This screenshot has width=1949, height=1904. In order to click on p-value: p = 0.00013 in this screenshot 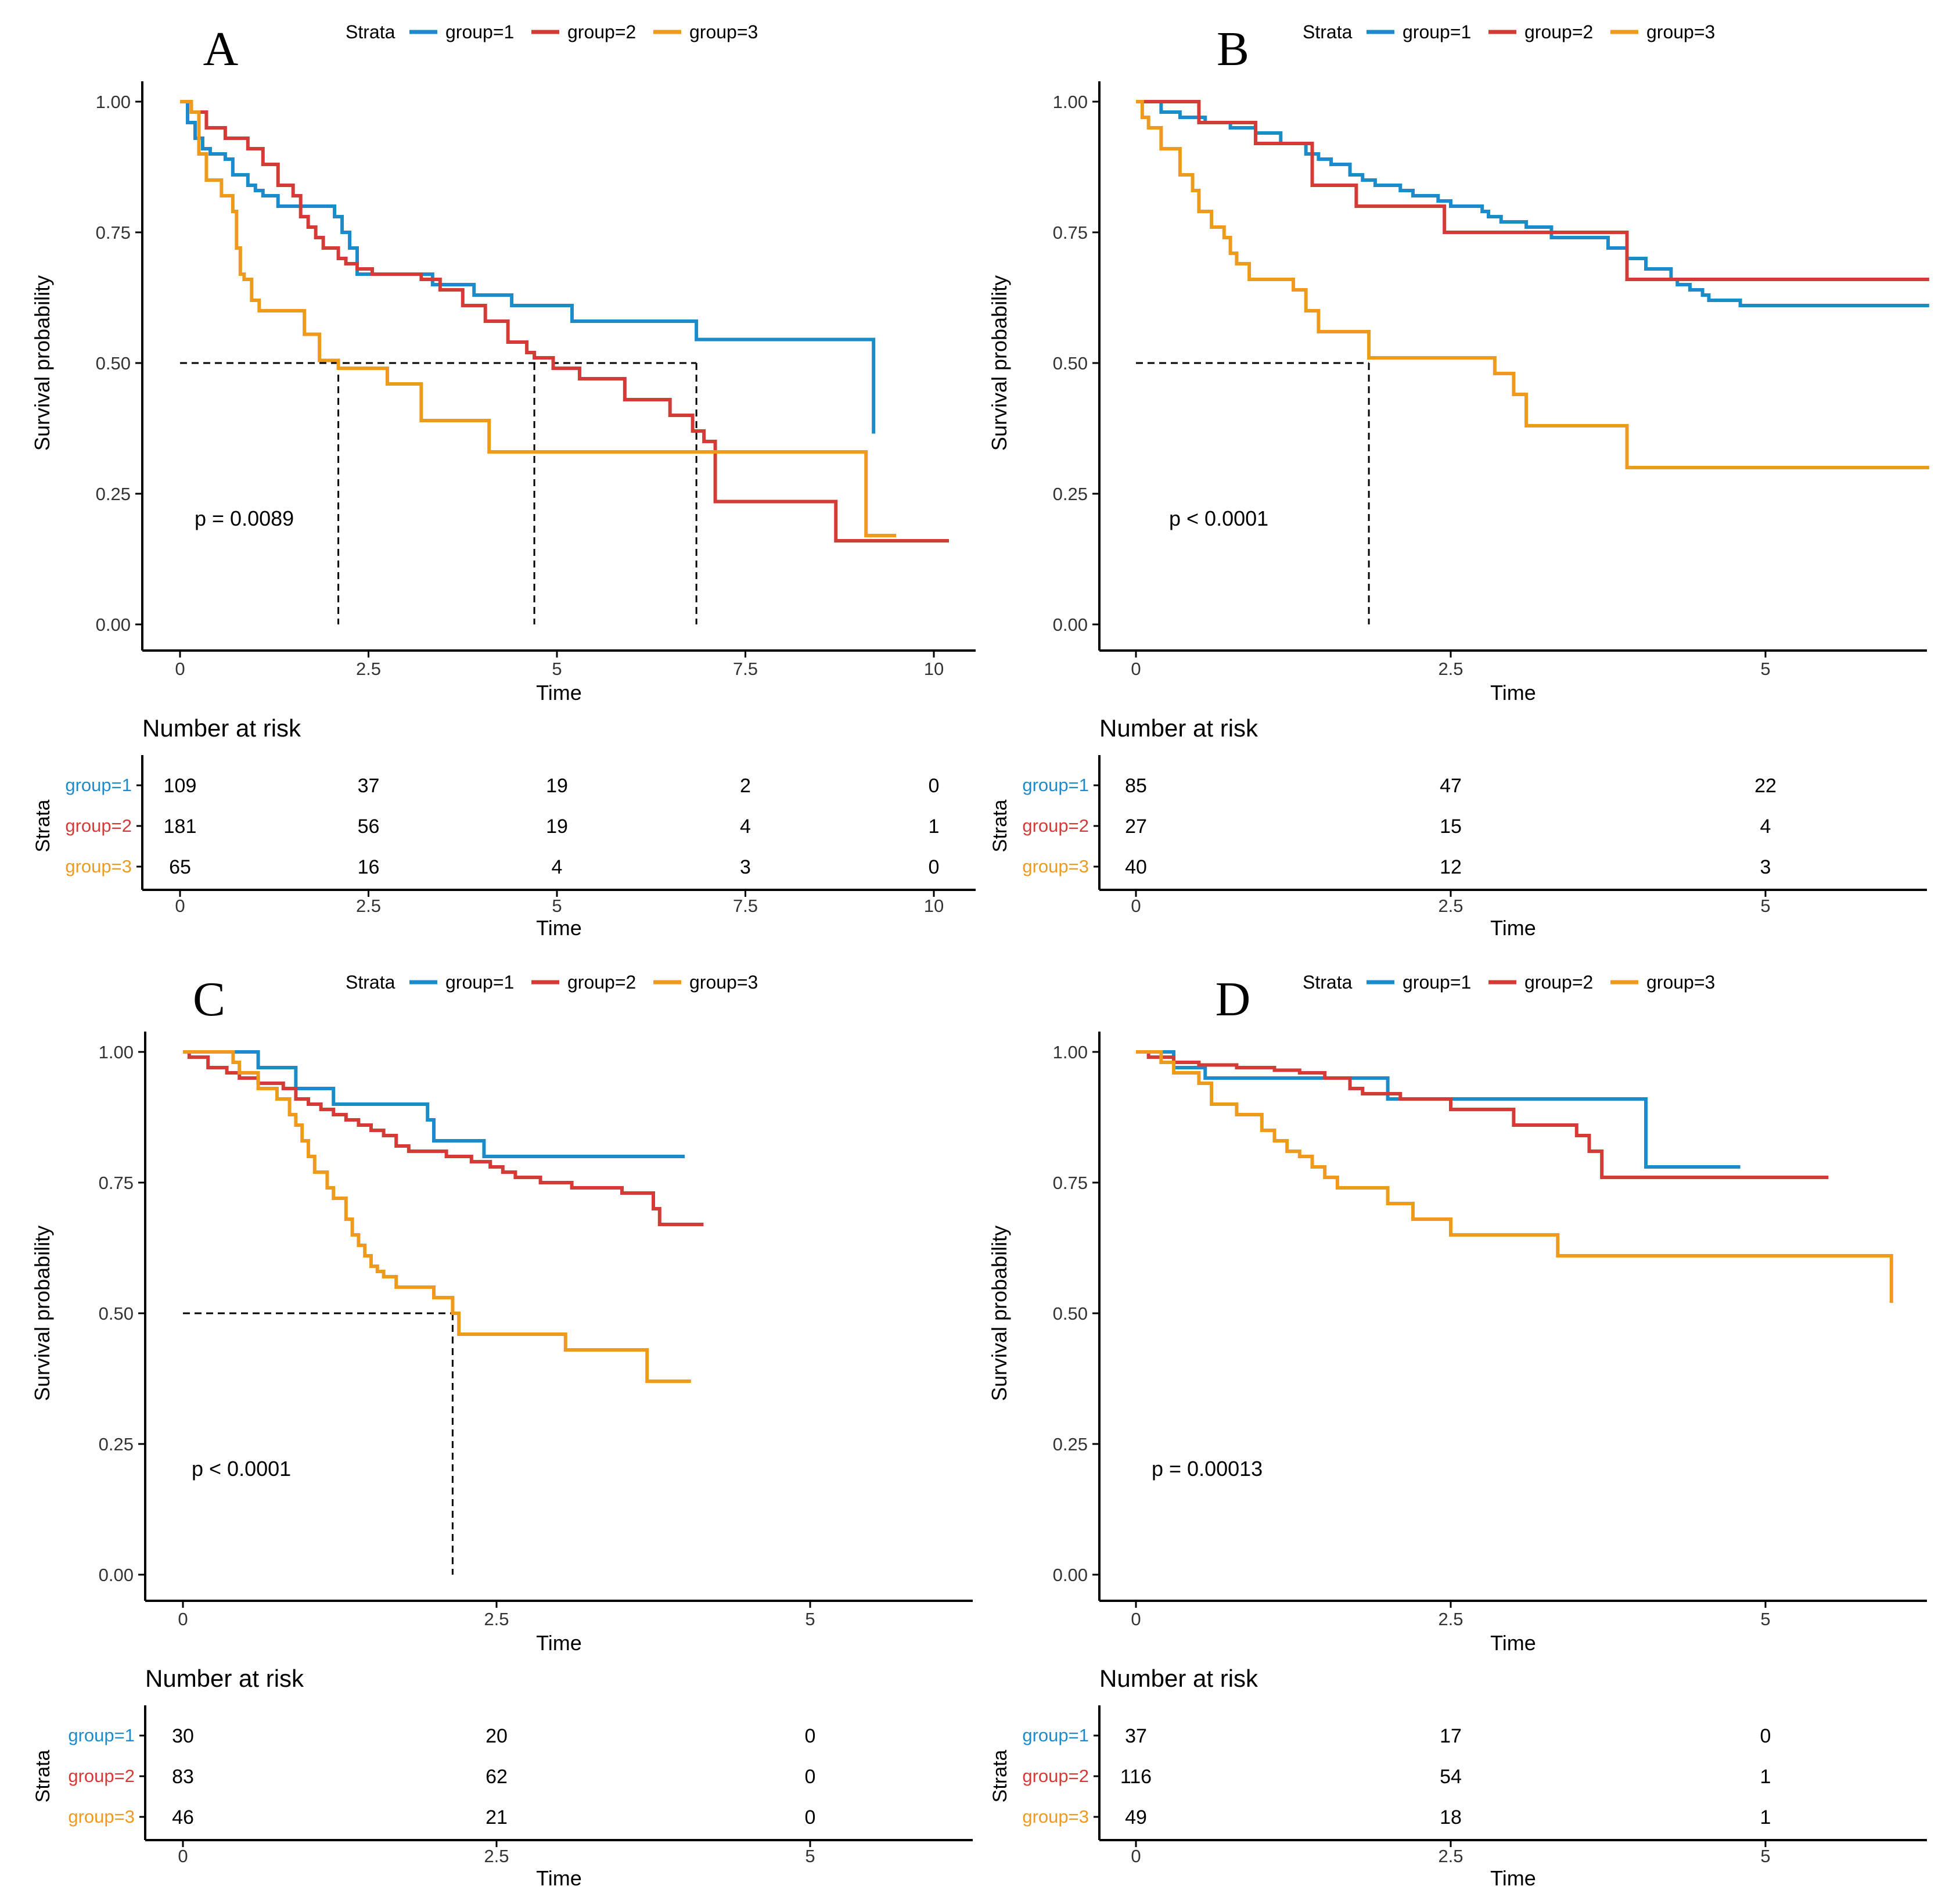, I will do `click(1207, 1469)`.